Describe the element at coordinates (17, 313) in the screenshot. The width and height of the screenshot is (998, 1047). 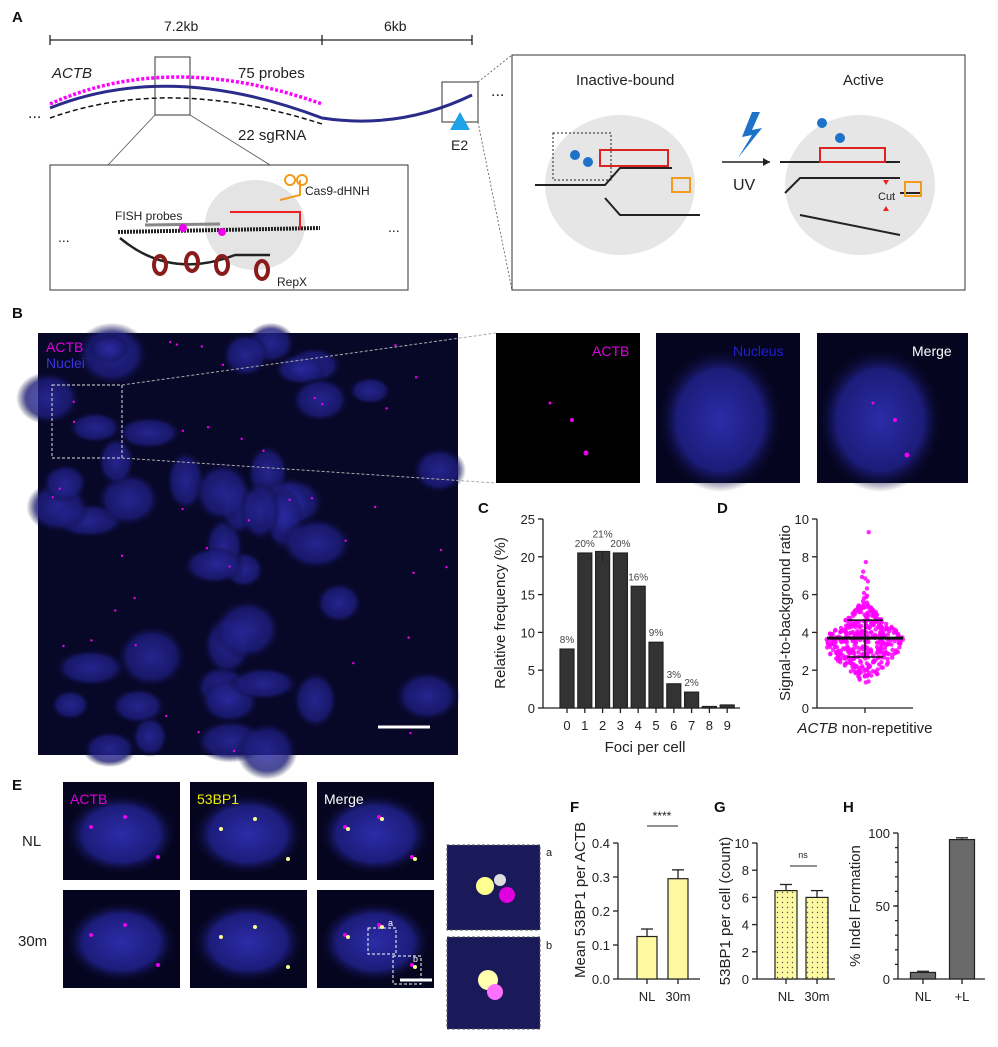
I see `panel-label-b: B` at that location.